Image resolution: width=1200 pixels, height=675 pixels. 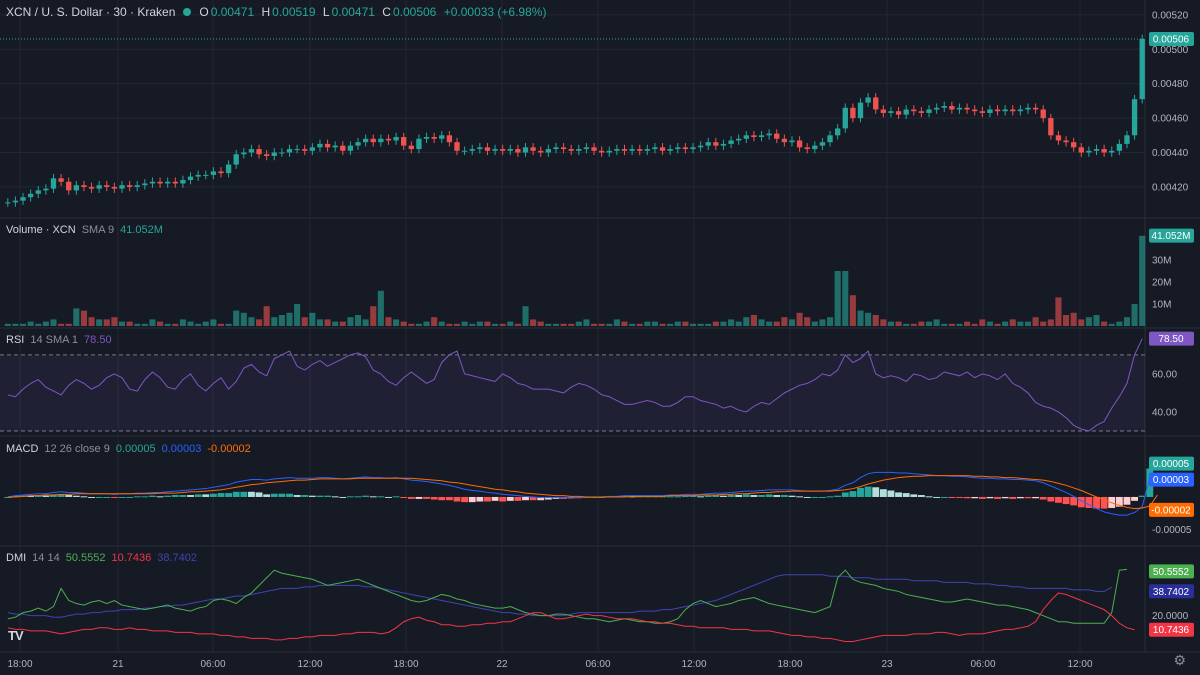 What do you see at coordinates (414, 12) in the screenshot?
I see `ohlc-close: 0.00506` at bounding box center [414, 12].